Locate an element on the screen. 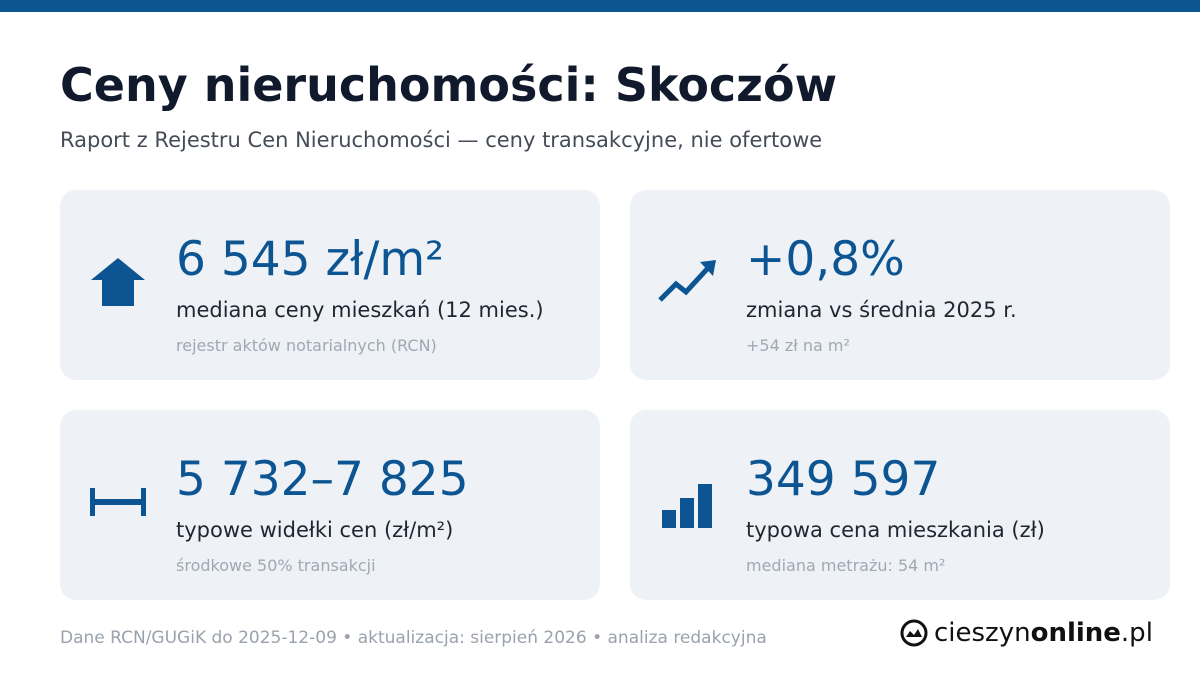 This screenshot has width=1200, height=675. range-icon is located at coordinates (118, 502).